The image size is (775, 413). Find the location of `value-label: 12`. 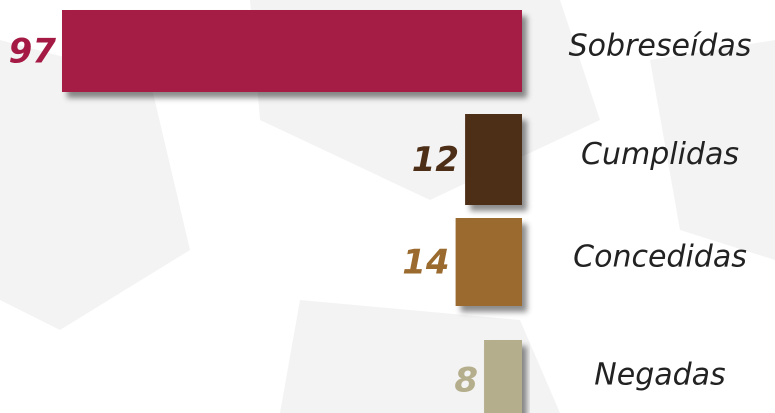

value-label: 12 is located at coordinates (435, 160).